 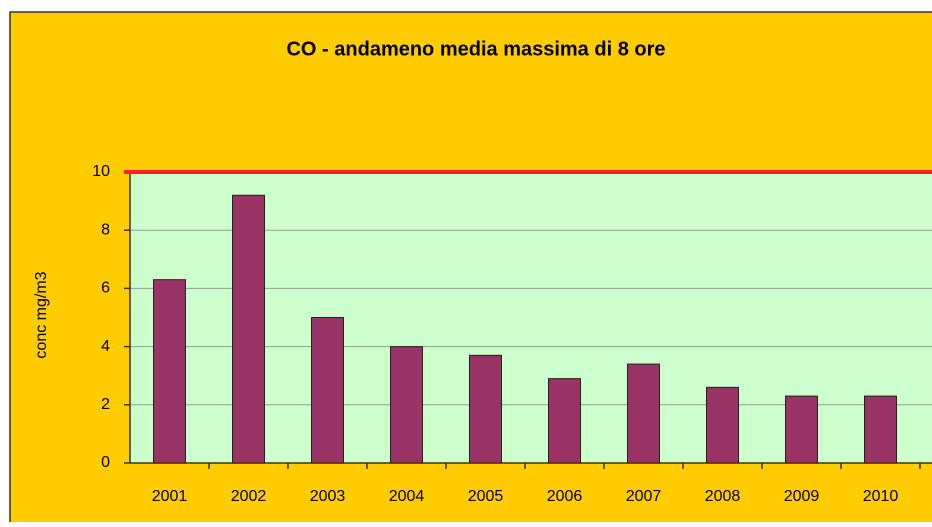 I want to click on y-tick-label: 4, so click(x=105, y=346).